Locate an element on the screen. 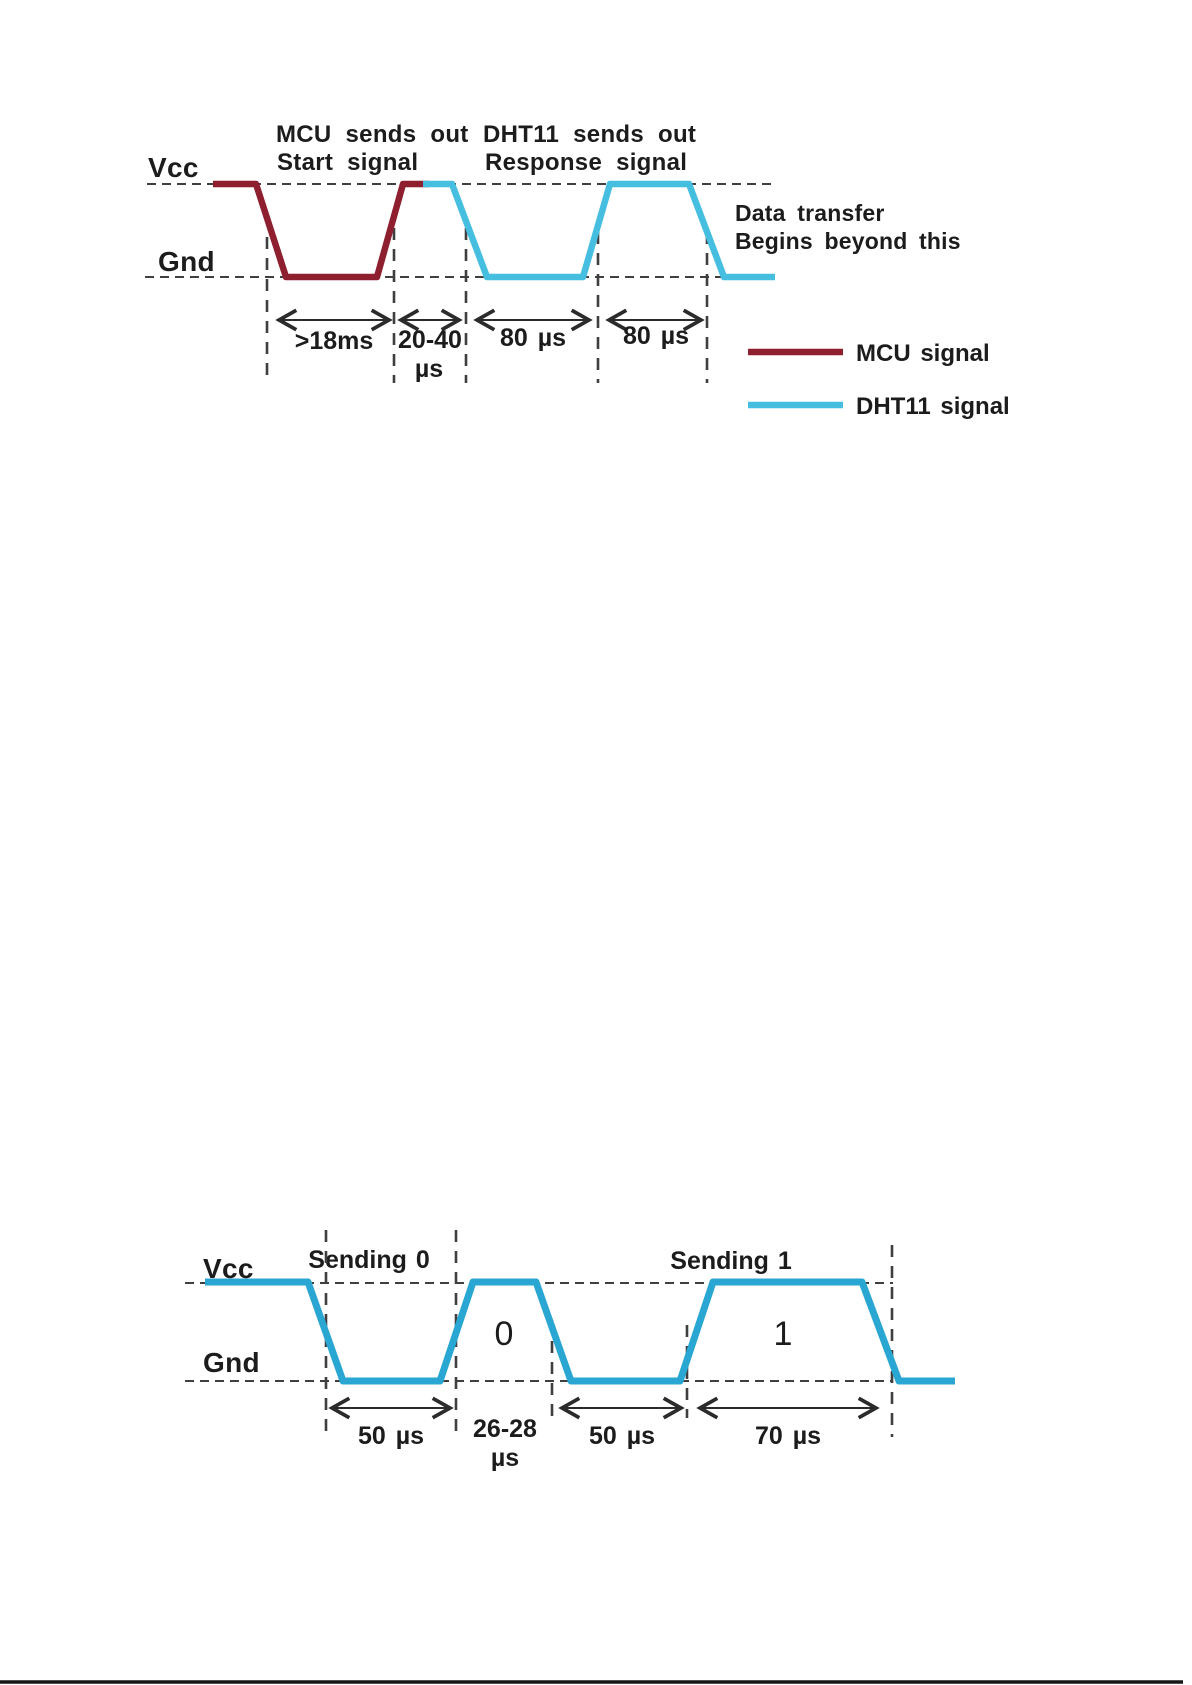 Image resolution: width=1192 pixels, height=1685 pixels. note-line1: Data transfer is located at coordinates (810, 213).